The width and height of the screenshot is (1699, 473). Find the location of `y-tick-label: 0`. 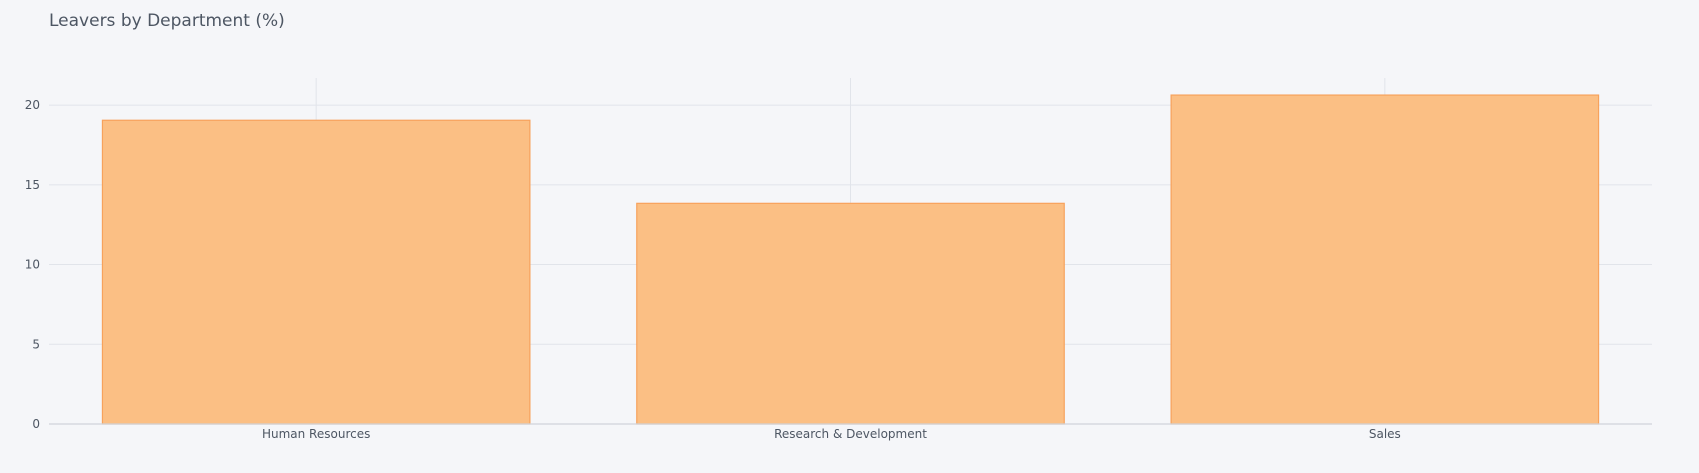

y-tick-label: 0 is located at coordinates (36, 424).